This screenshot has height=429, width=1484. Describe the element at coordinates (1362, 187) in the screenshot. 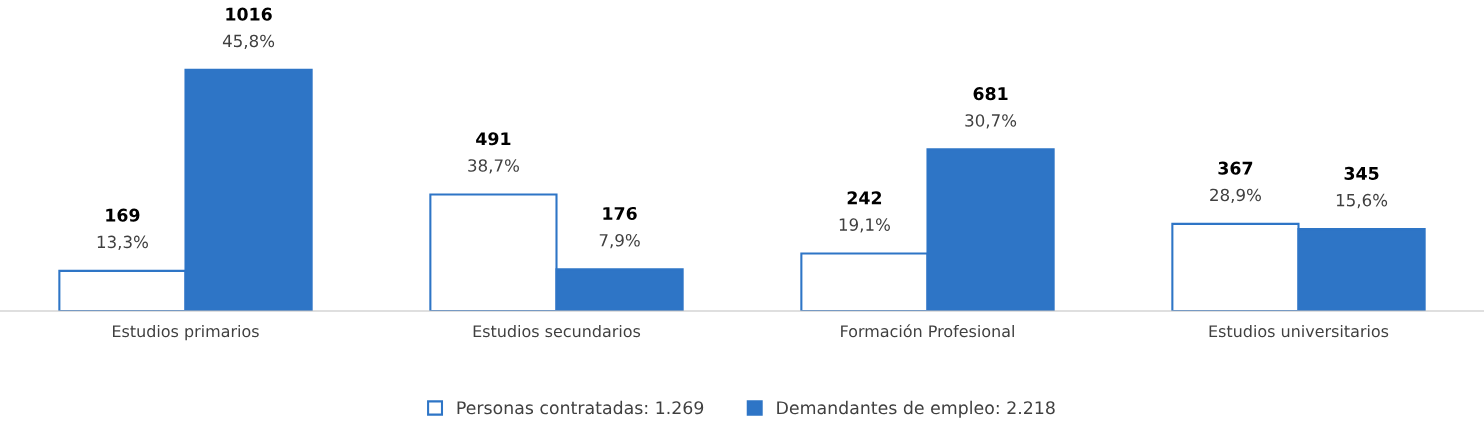

I see `data-label: 345 15,6%` at that location.